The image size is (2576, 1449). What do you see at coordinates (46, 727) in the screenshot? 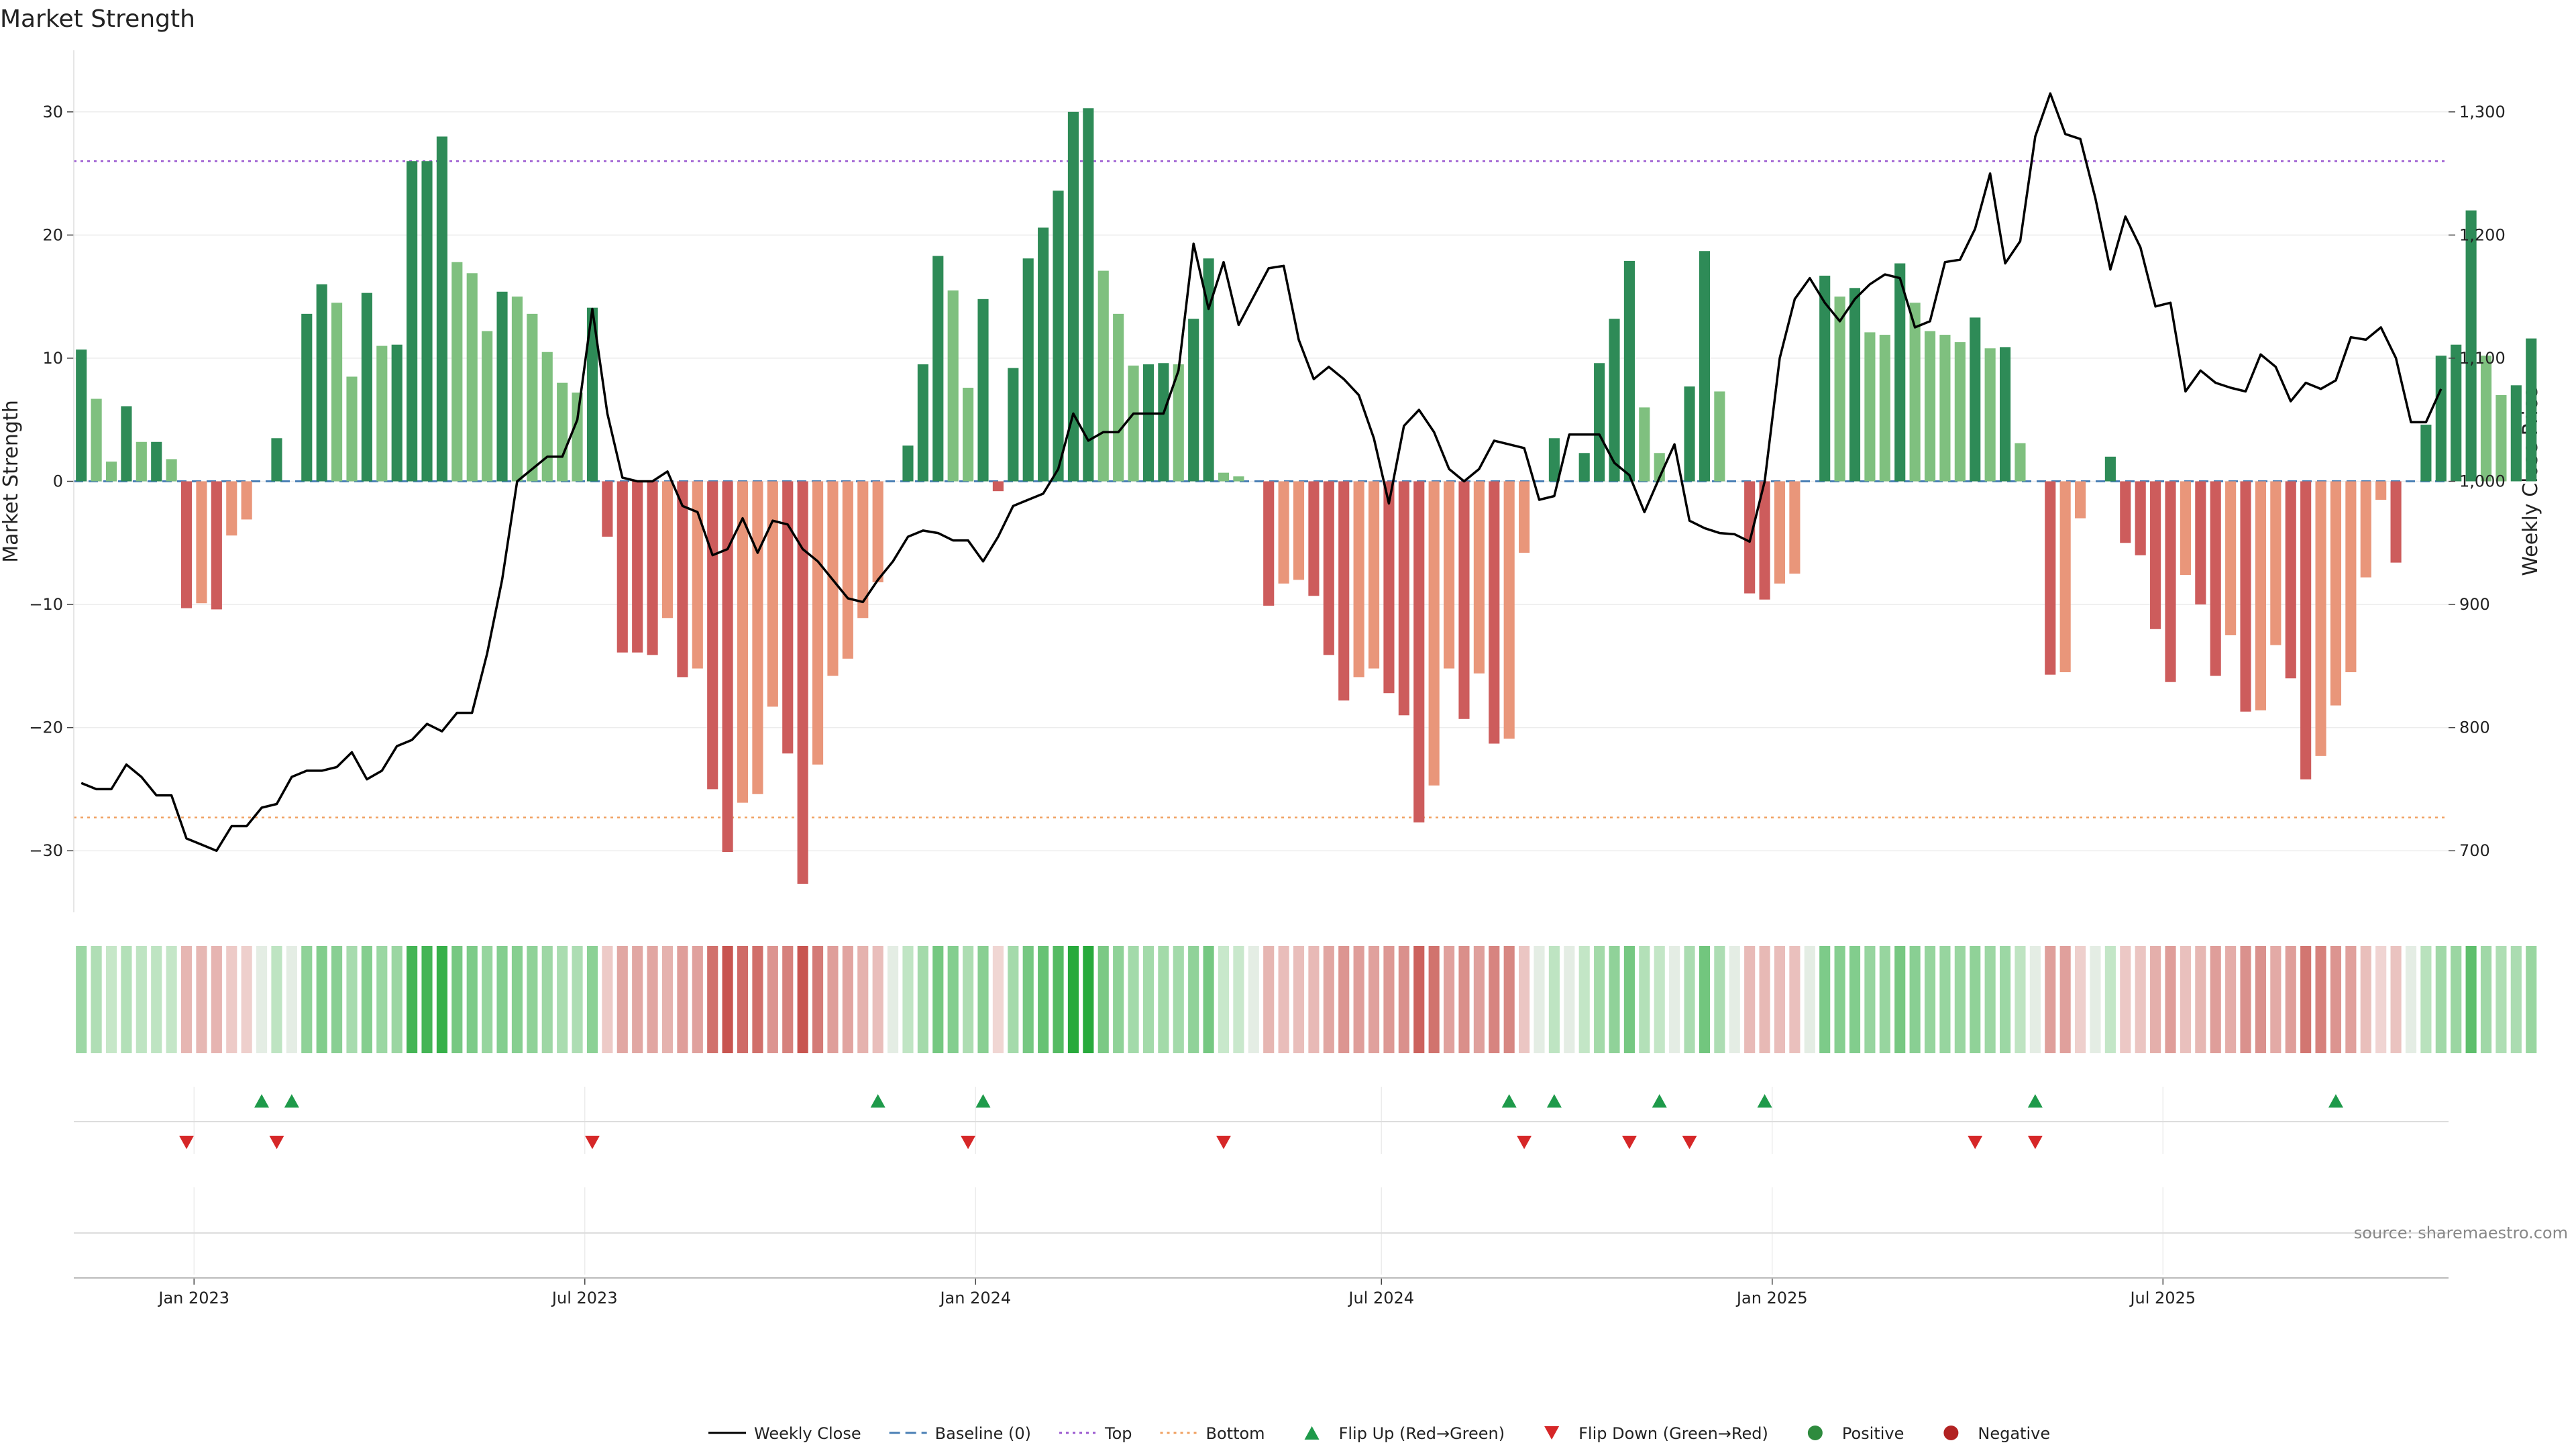
I see `left-tick-label: −20` at bounding box center [46, 727].